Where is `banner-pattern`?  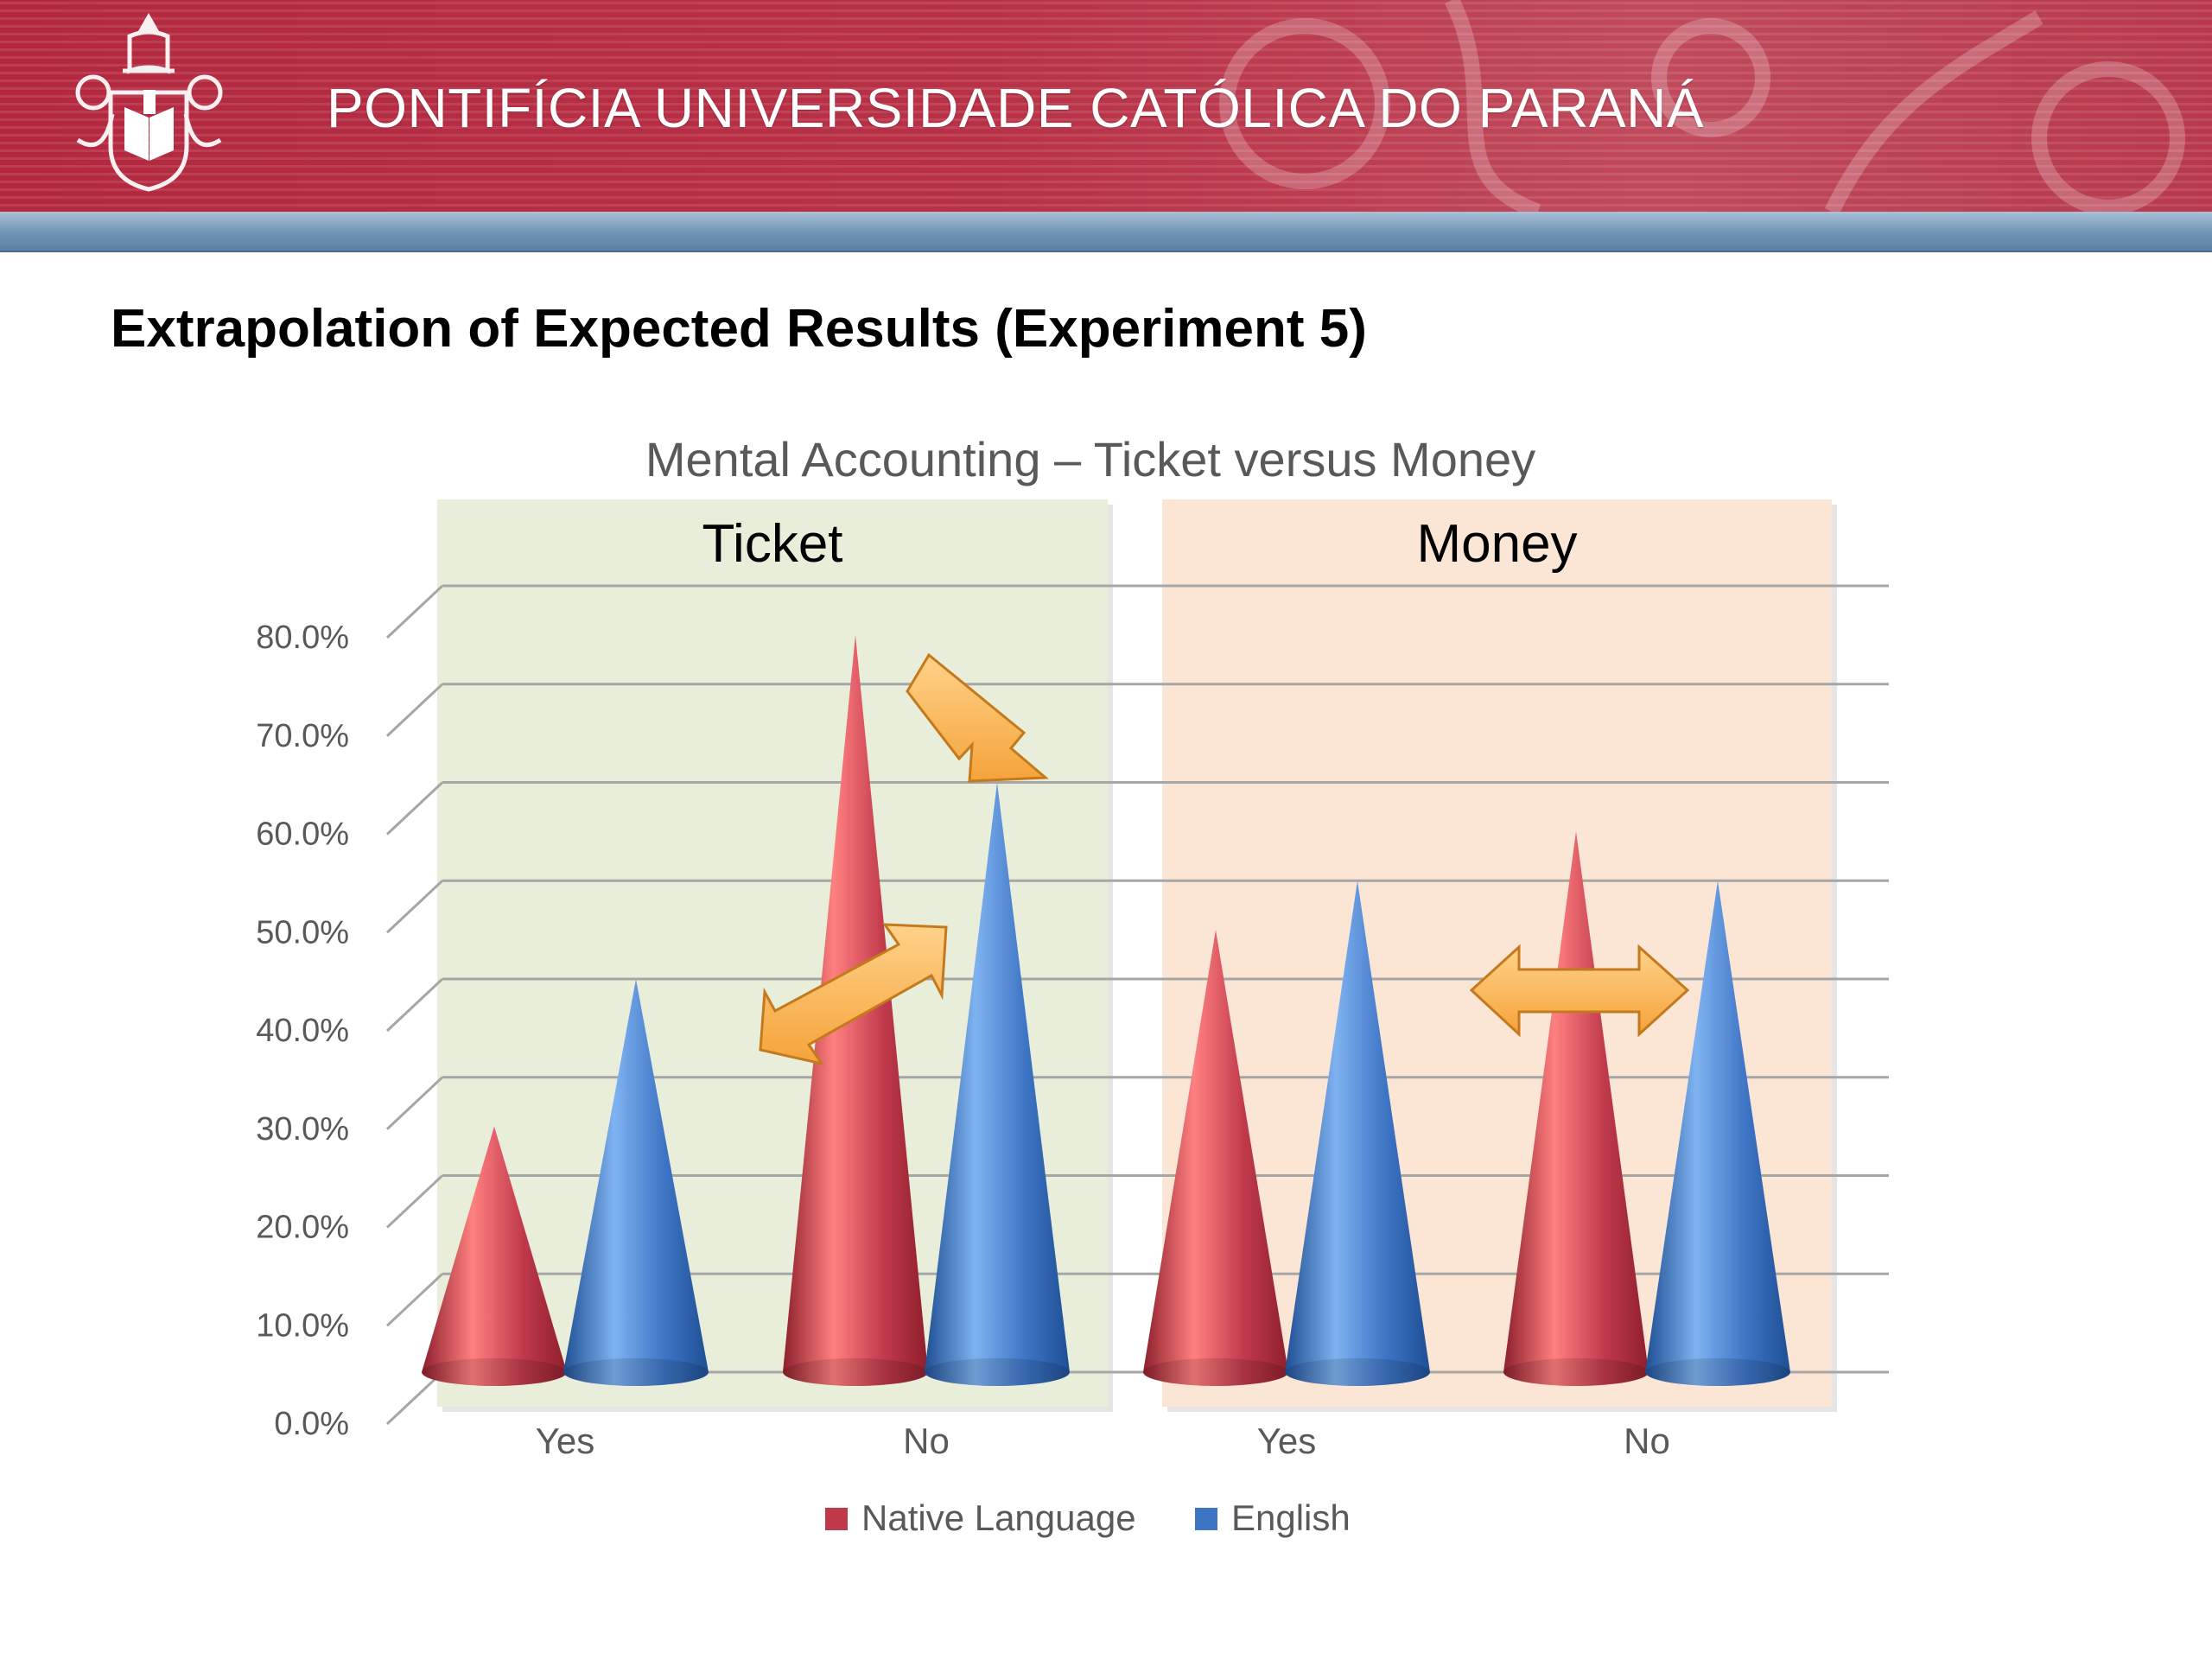
banner-pattern is located at coordinates (1702, 106).